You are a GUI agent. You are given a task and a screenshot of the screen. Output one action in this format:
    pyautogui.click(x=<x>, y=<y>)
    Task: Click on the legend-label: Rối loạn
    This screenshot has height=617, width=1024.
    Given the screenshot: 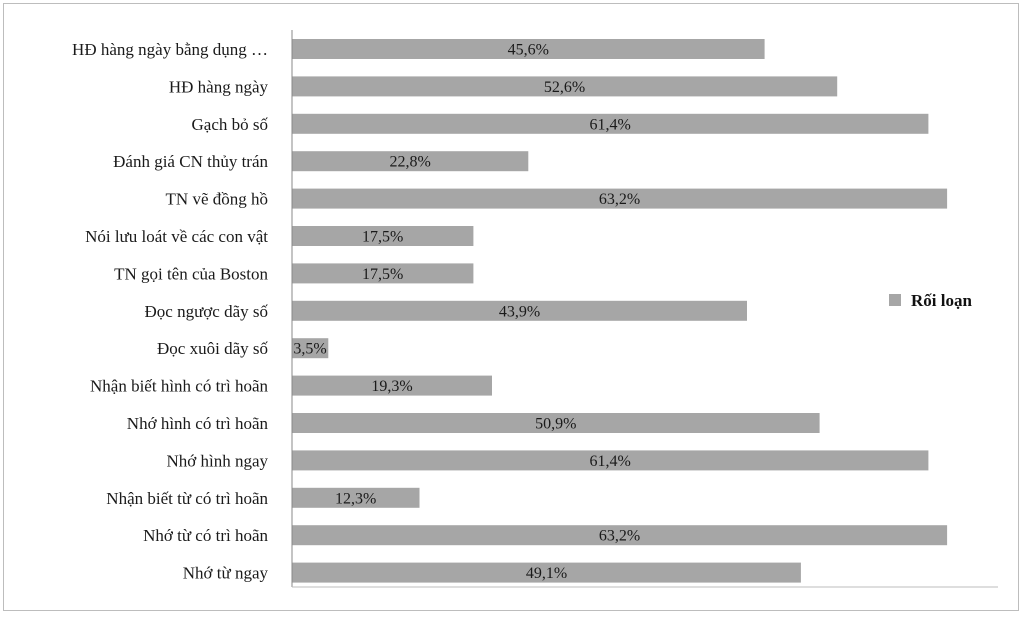 What is the action you would take?
    pyautogui.click(x=941, y=300)
    